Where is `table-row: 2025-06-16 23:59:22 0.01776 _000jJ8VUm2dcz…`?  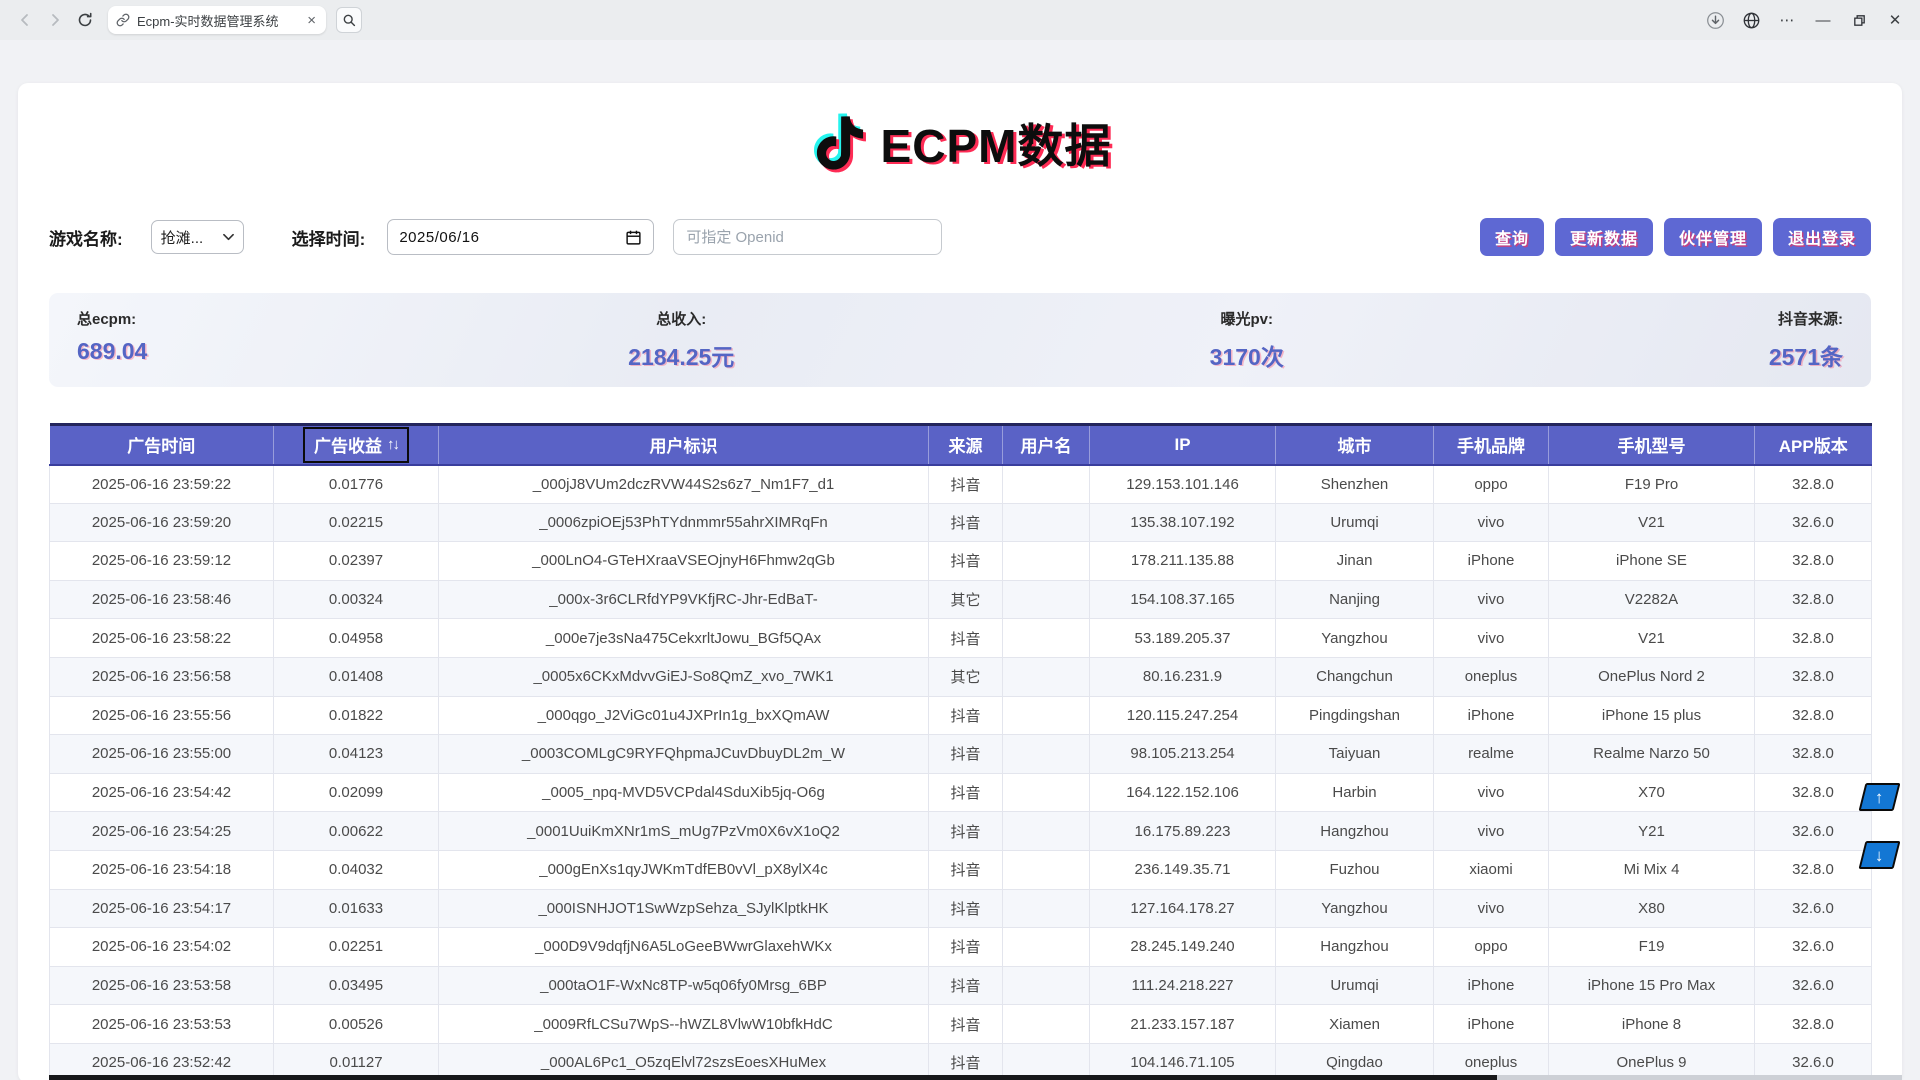 table-row: 2025-06-16 23:59:22 0.01776 _000jJ8VUm2dcz… is located at coordinates (960, 484).